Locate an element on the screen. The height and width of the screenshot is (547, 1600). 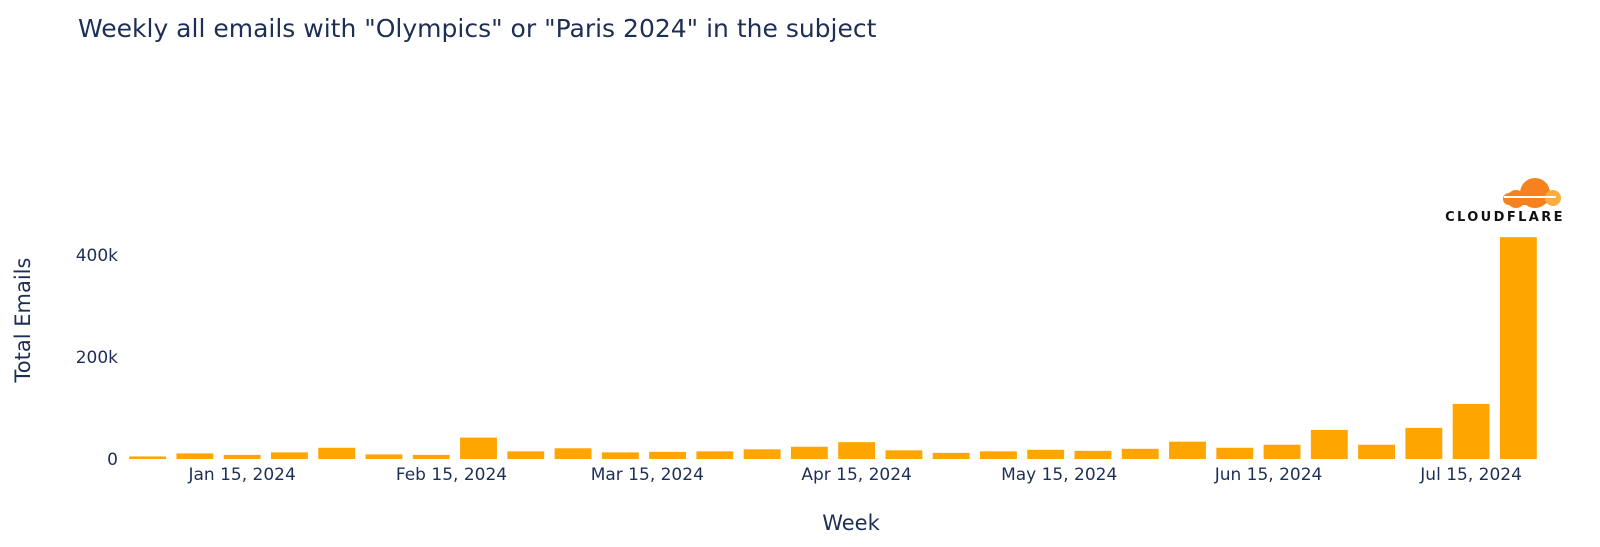
cloud-base is located at coordinates (1525, 199).